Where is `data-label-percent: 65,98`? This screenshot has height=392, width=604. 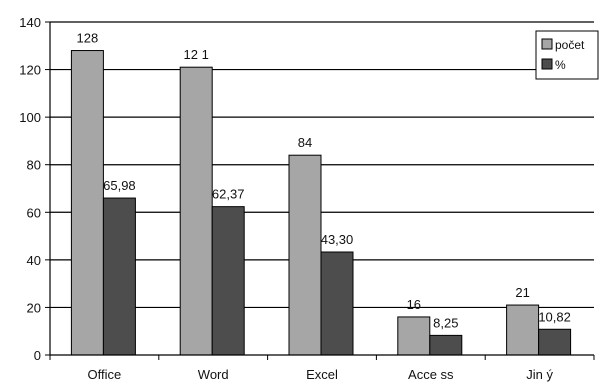
data-label-percent: 65,98 is located at coordinates (119, 185).